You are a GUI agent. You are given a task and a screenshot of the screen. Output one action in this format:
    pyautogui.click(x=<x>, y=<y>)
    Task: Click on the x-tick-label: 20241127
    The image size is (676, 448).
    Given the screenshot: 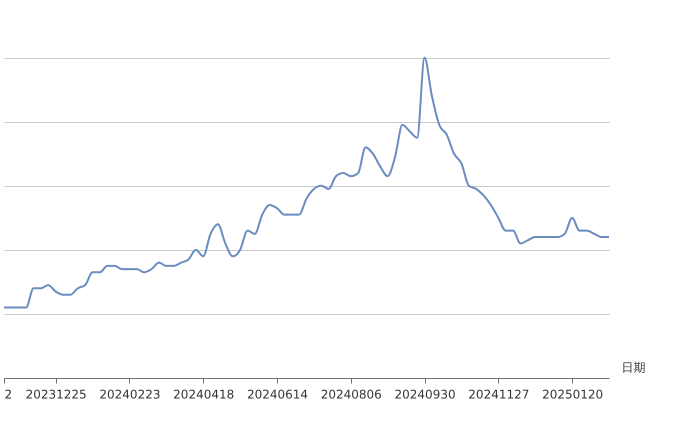 What is the action you would take?
    pyautogui.click(x=499, y=395)
    